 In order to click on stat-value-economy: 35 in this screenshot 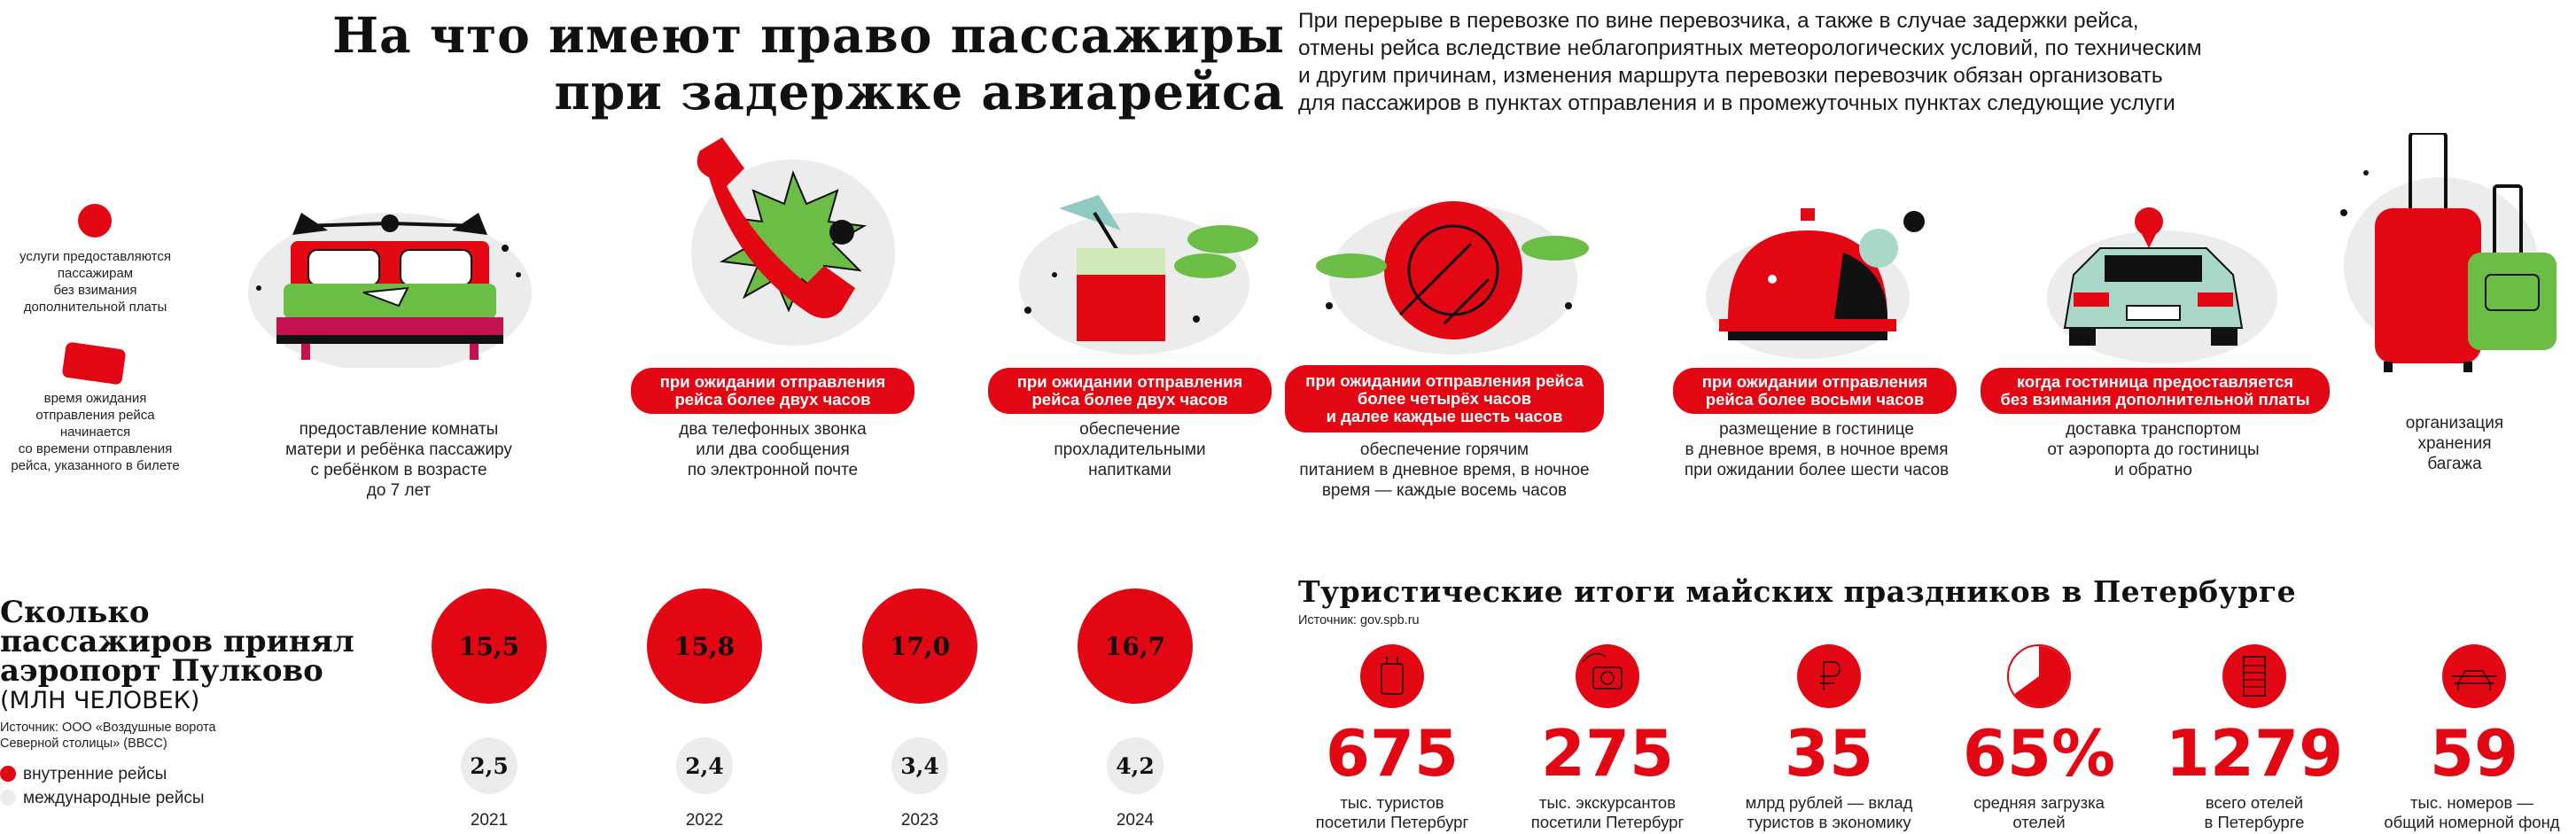, I will do `click(1829, 754)`.